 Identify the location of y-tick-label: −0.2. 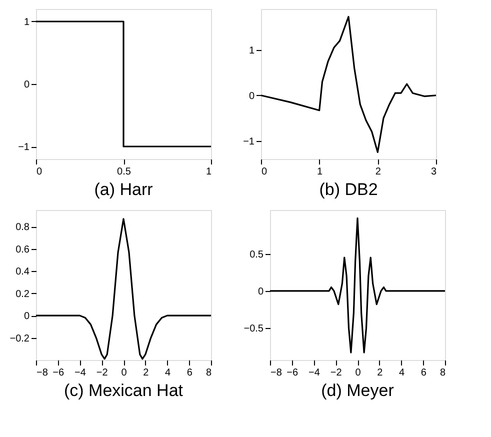
(20, 338).